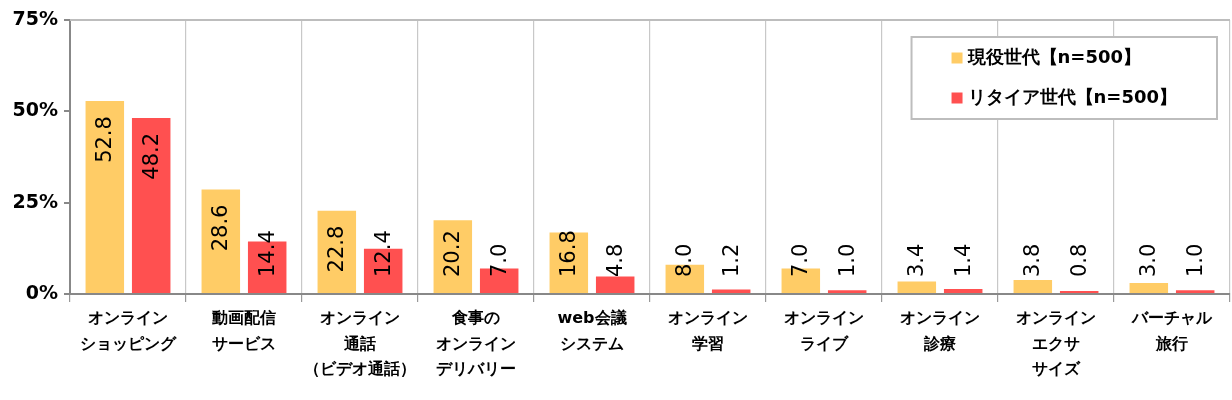  What do you see at coordinates (243, 330) in the screenshot?
I see `x-tick-label: 動画配信サービス` at bounding box center [243, 330].